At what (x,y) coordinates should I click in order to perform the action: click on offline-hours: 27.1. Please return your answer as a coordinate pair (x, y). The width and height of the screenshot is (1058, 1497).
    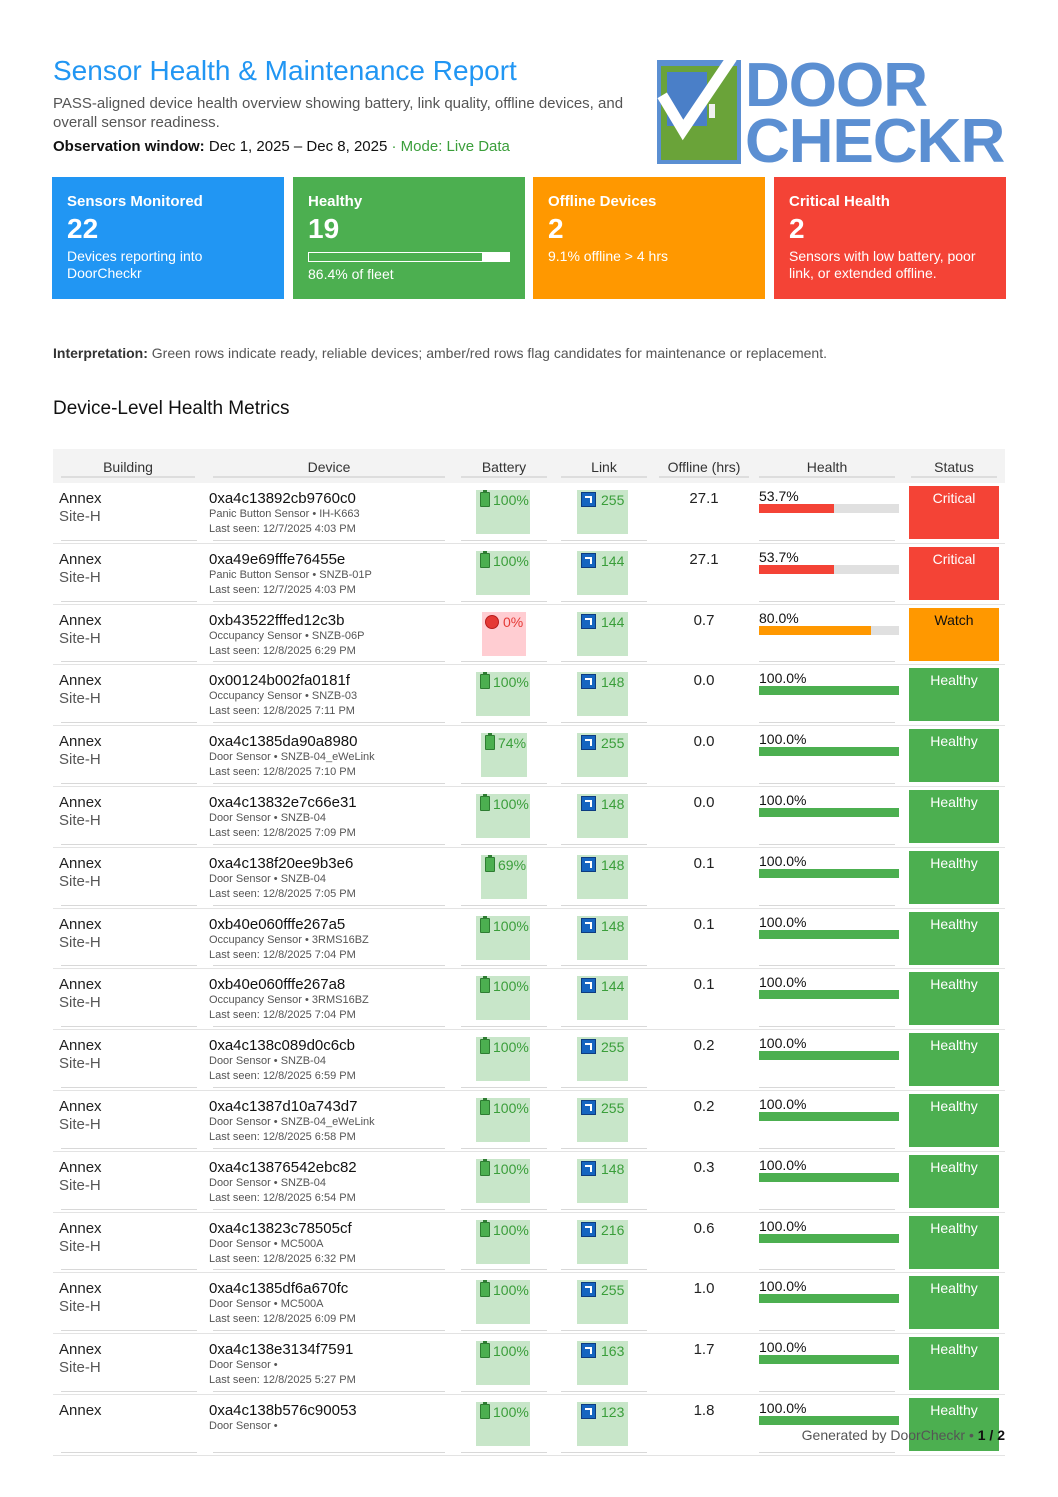
    Looking at the image, I should click on (704, 559).